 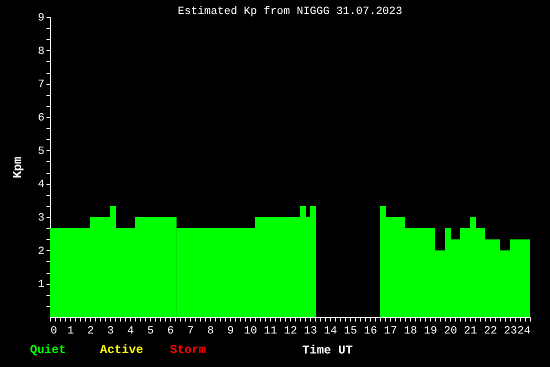 I want to click on x-tick-label: 11, so click(x=271, y=332).